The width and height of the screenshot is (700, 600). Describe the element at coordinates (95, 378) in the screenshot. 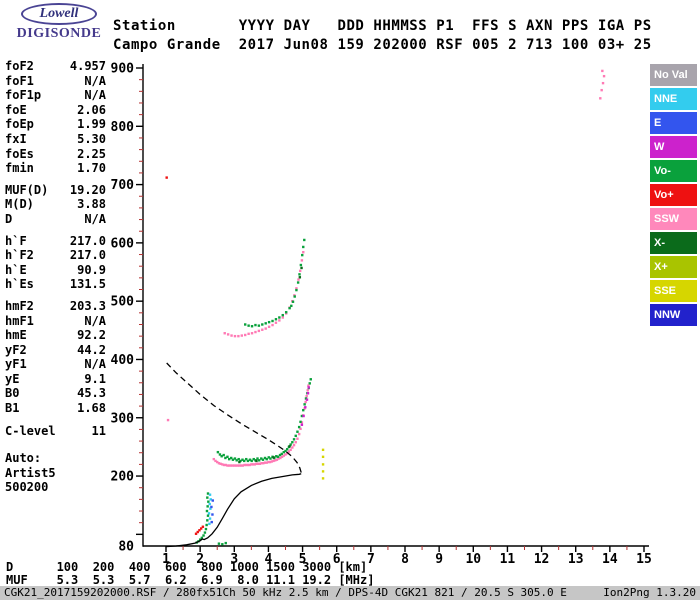

I see `param-value: 9.1` at that location.